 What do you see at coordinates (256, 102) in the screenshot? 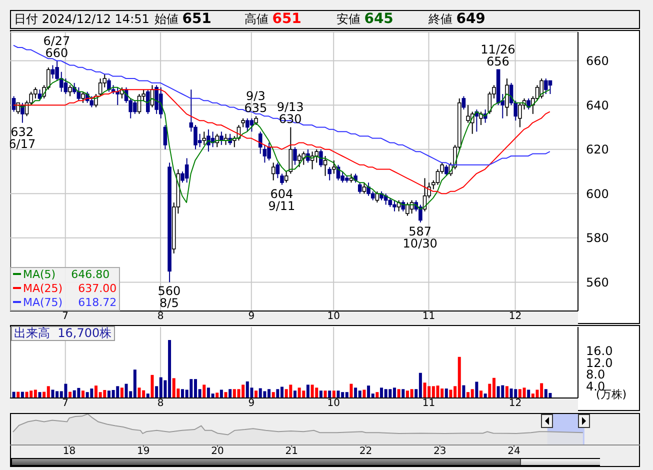
I see `annotation: 9/3 635` at bounding box center [256, 102].